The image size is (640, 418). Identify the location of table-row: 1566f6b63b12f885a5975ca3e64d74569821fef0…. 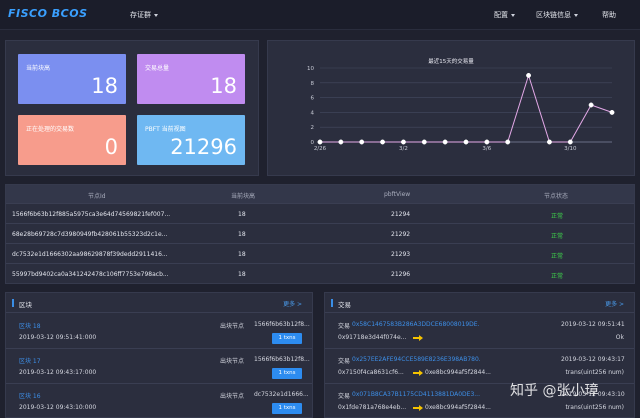
(320, 214).